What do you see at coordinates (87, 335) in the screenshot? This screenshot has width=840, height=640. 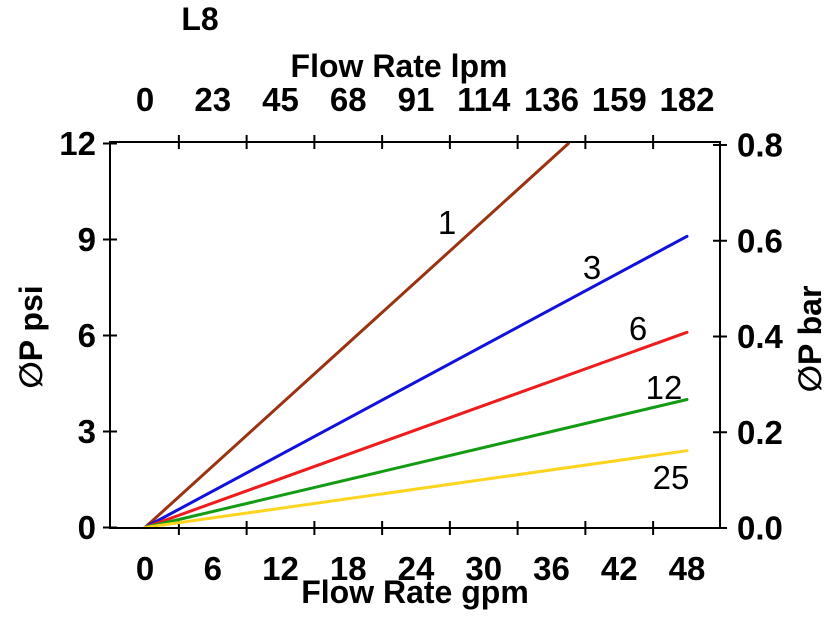 I see `left-tick-label: 6` at bounding box center [87, 335].